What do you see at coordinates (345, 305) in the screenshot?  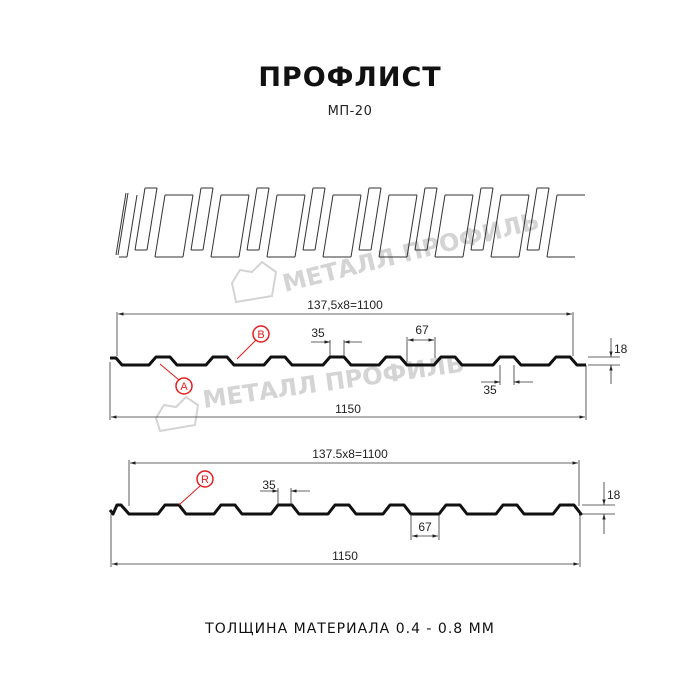 I see `pitch-label-top: 137,5х8=1100` at bounding box center [345, 305].